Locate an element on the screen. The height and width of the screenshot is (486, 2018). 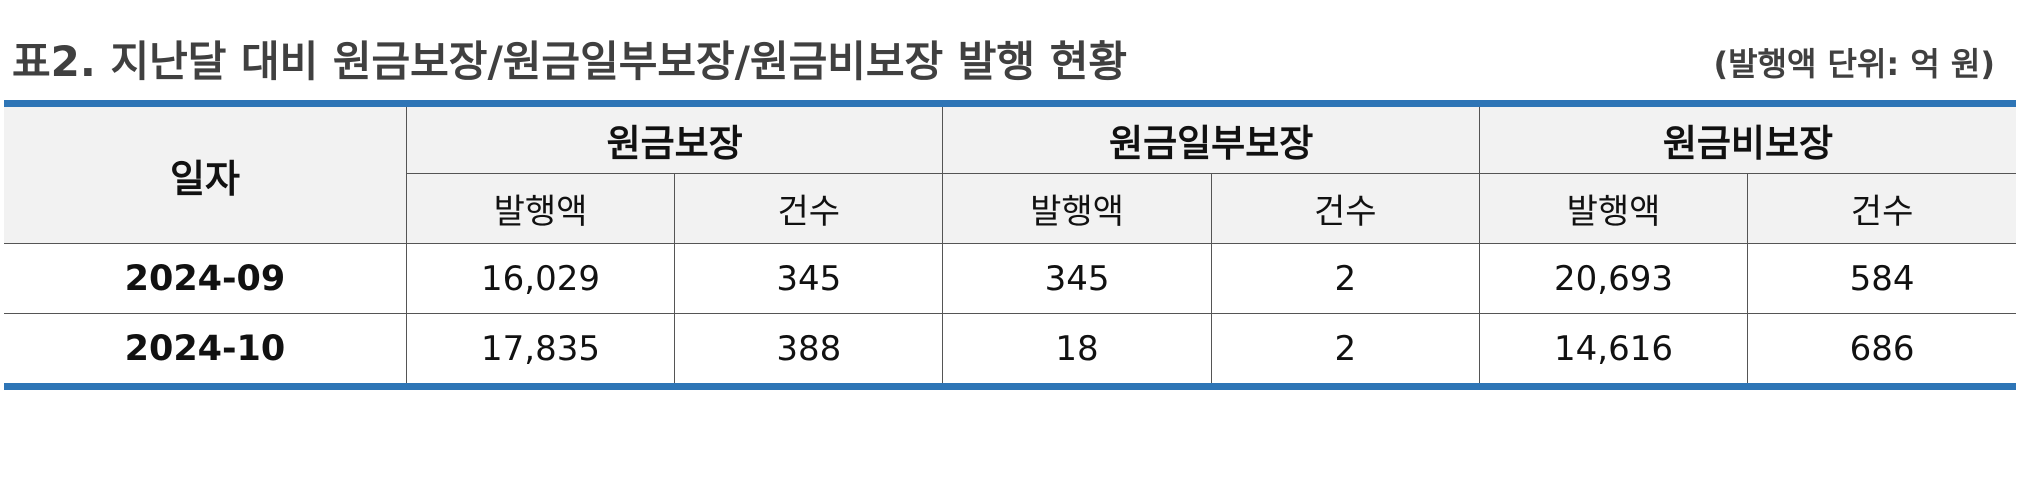
unit-note: (발행액 단위: 억 원) is located at coordinates (1854, 64).